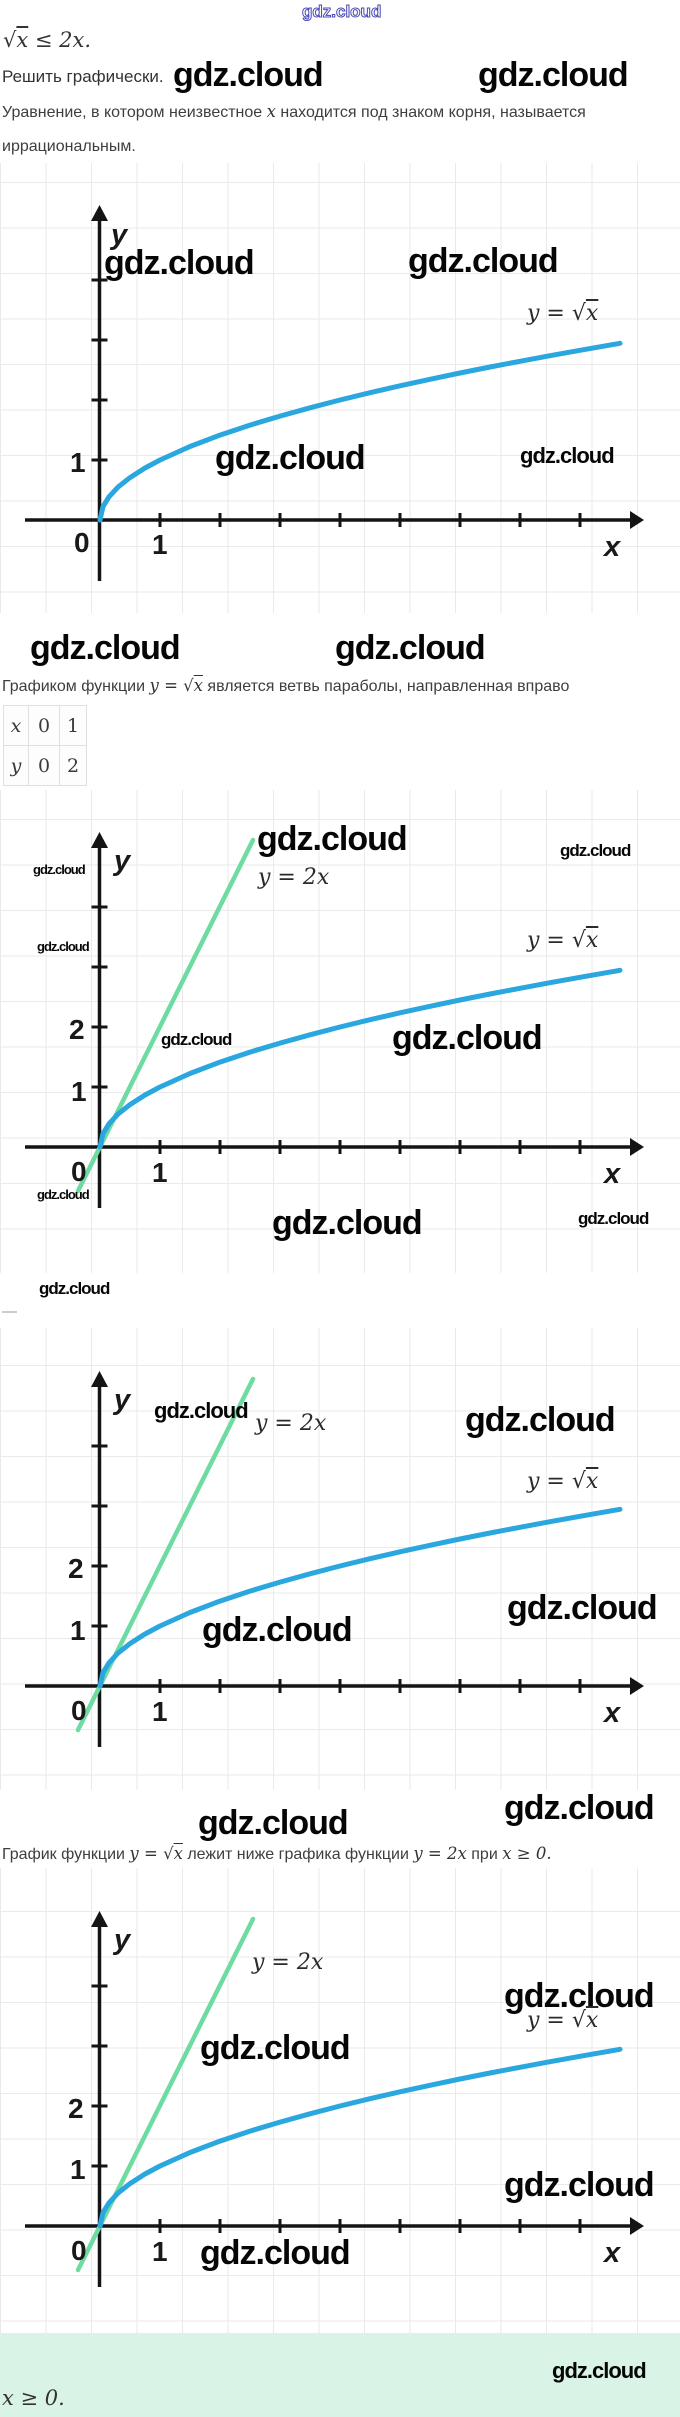  I want to click on graph2, so click(334, 1020).